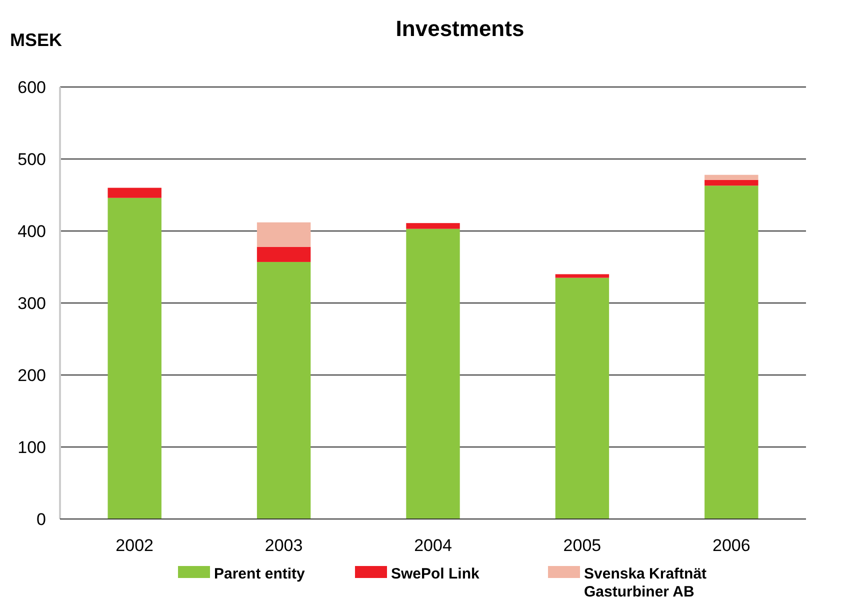 This screenshot has width=851, height=603. Describe the element at coordinates (260, 573) in the screenshot. I see `legend-label: Parent entity` at that location.